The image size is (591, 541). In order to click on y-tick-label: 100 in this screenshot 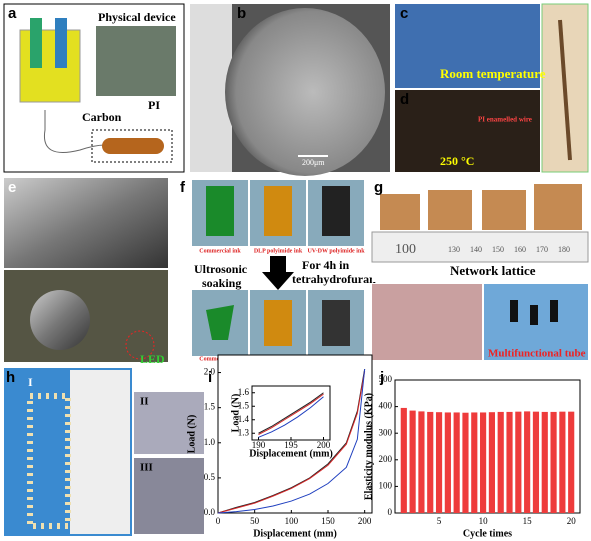, I will do `click(386, 485)`.